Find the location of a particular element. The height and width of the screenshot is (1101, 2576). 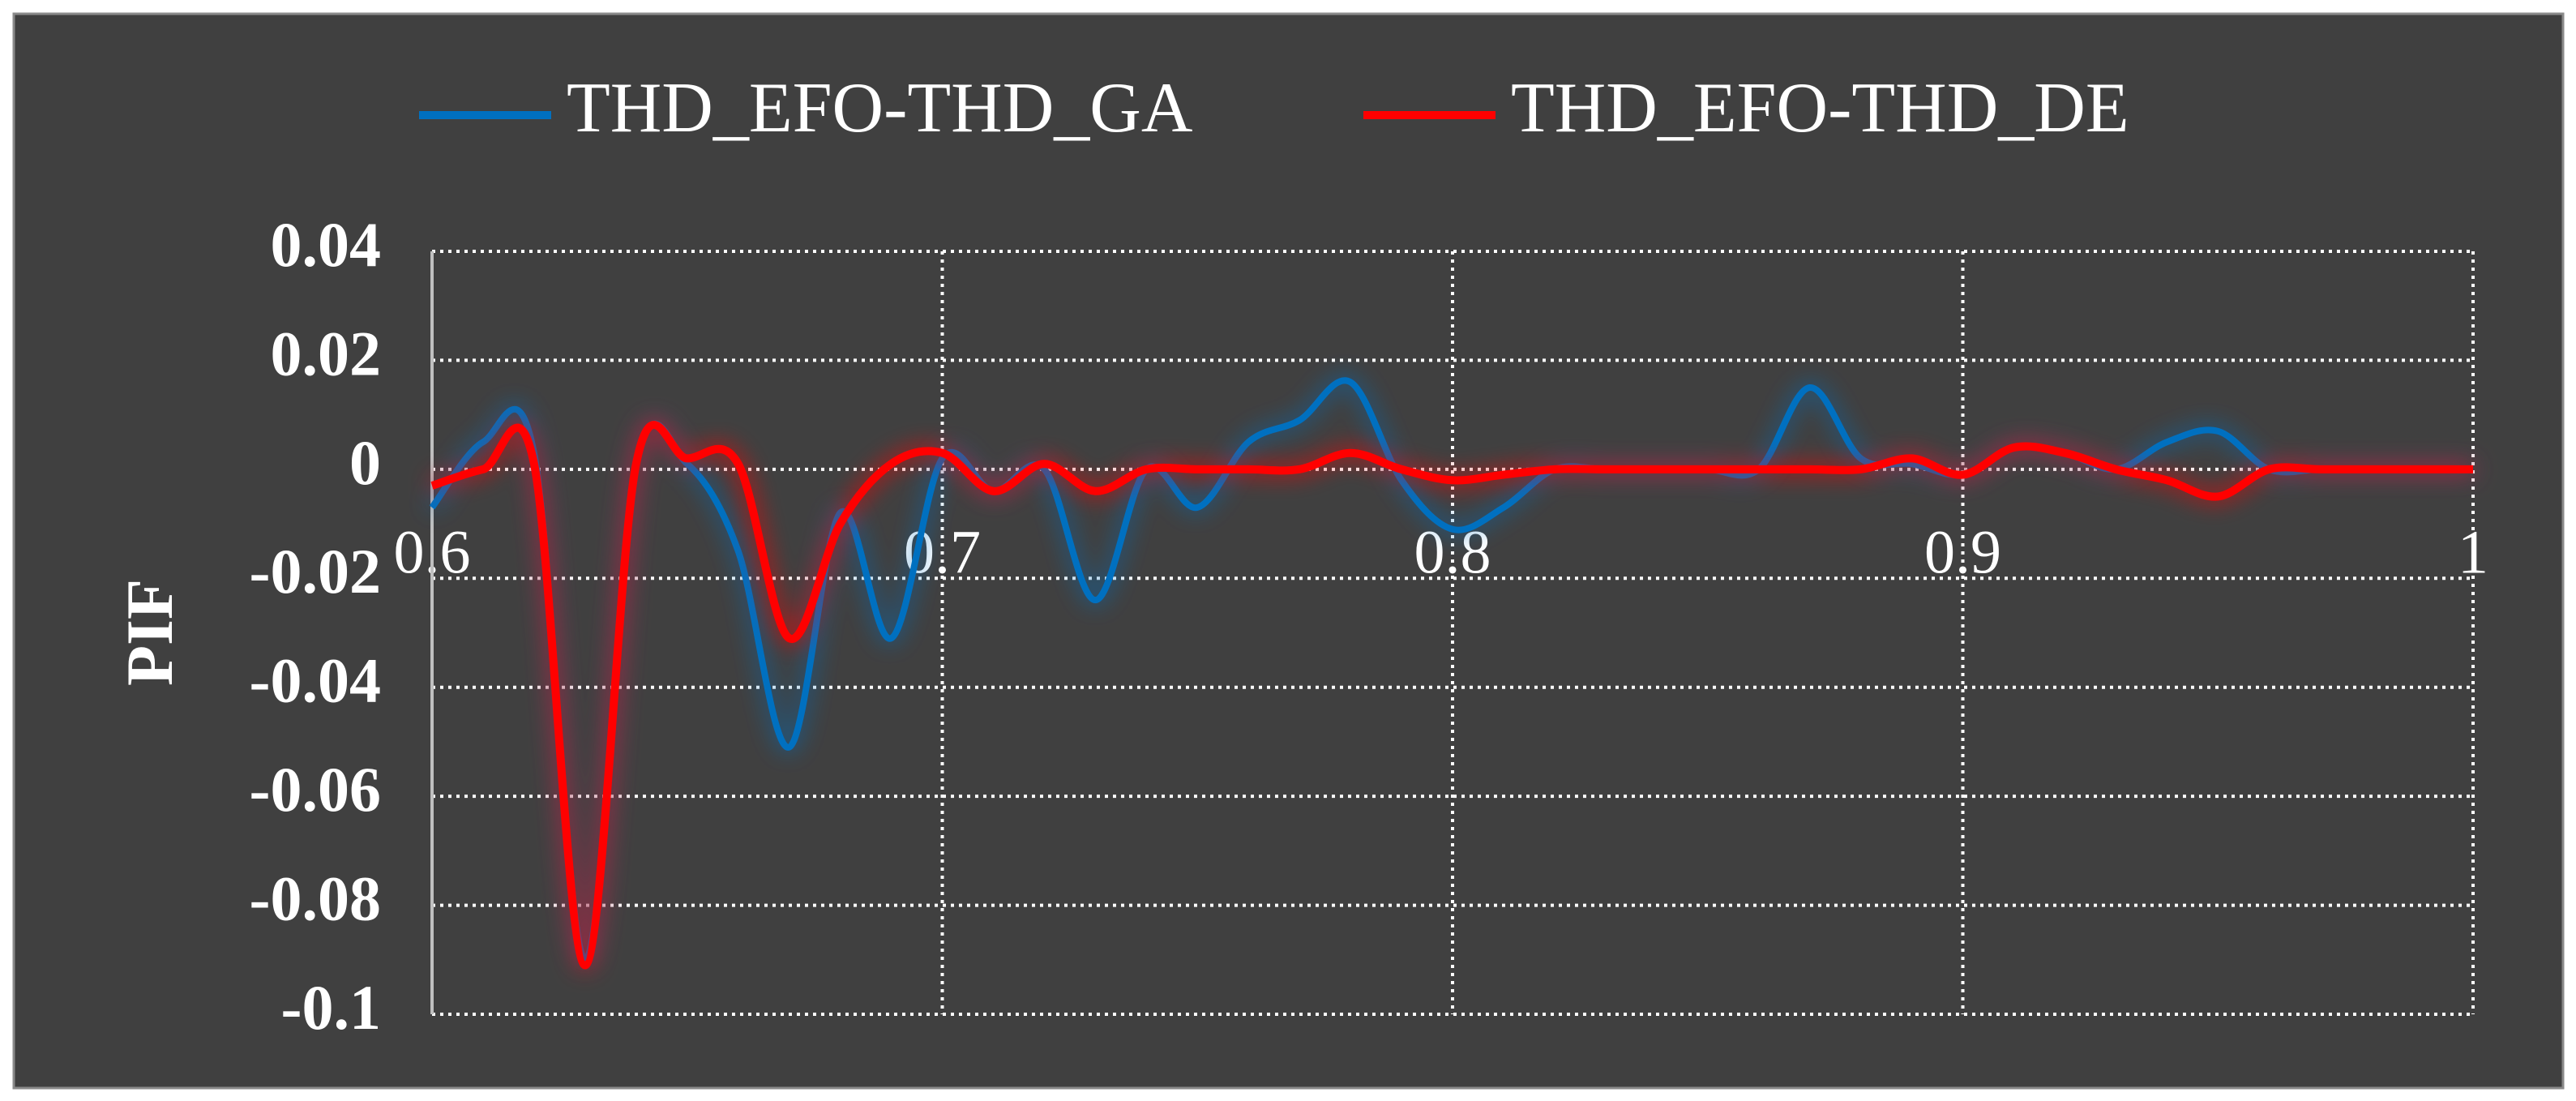

y-tick-label: -0.08 is located at coordinates (315, 898).